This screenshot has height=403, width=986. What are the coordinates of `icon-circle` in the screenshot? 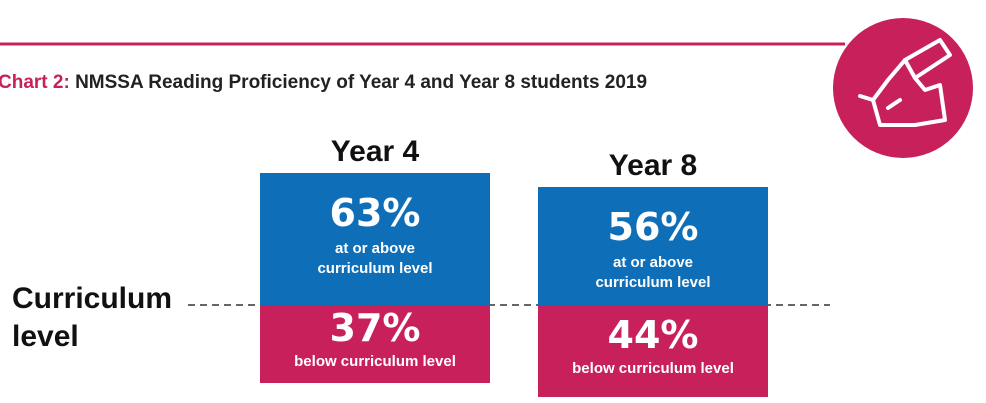 It's located at (903, 88).